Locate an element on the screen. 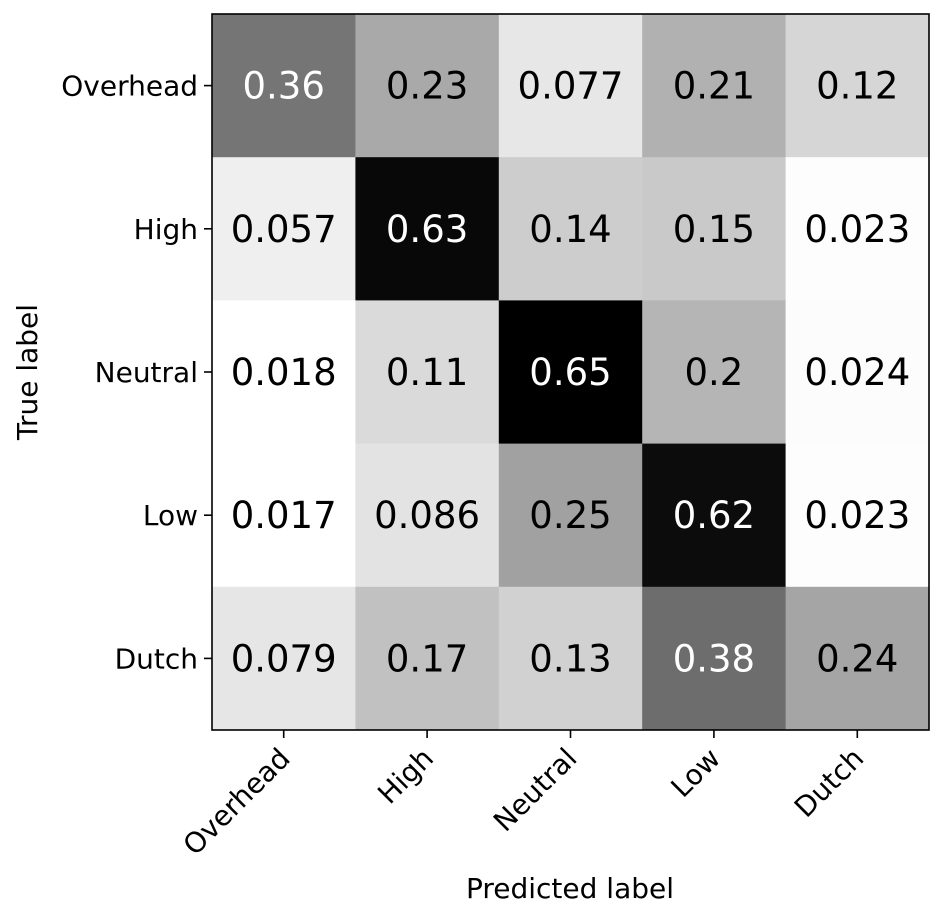 The width and height of the screenshot is (944, 921). cell-value-label: 0.63 is located at coordinates (427, 229).